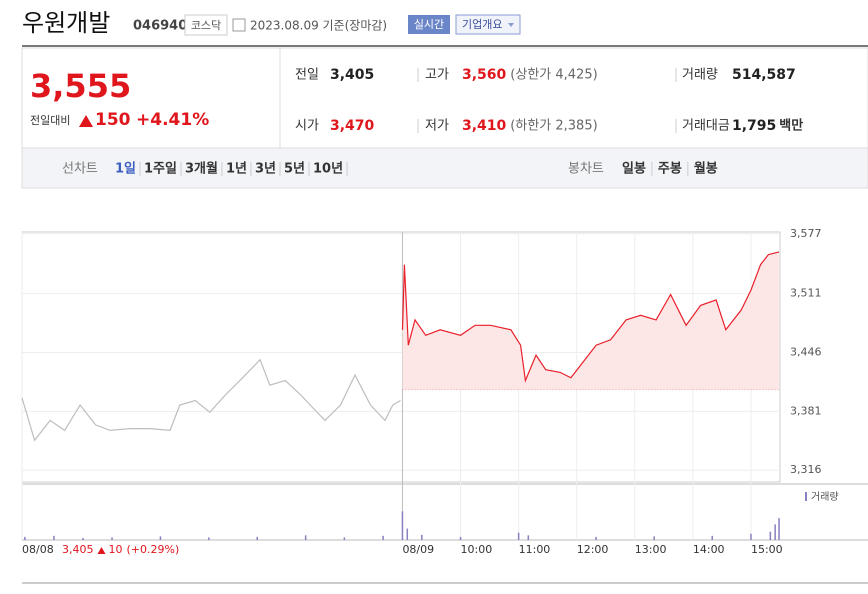 The image size is (868, 594). I want to click on tab: 5년, so click(294, 169).